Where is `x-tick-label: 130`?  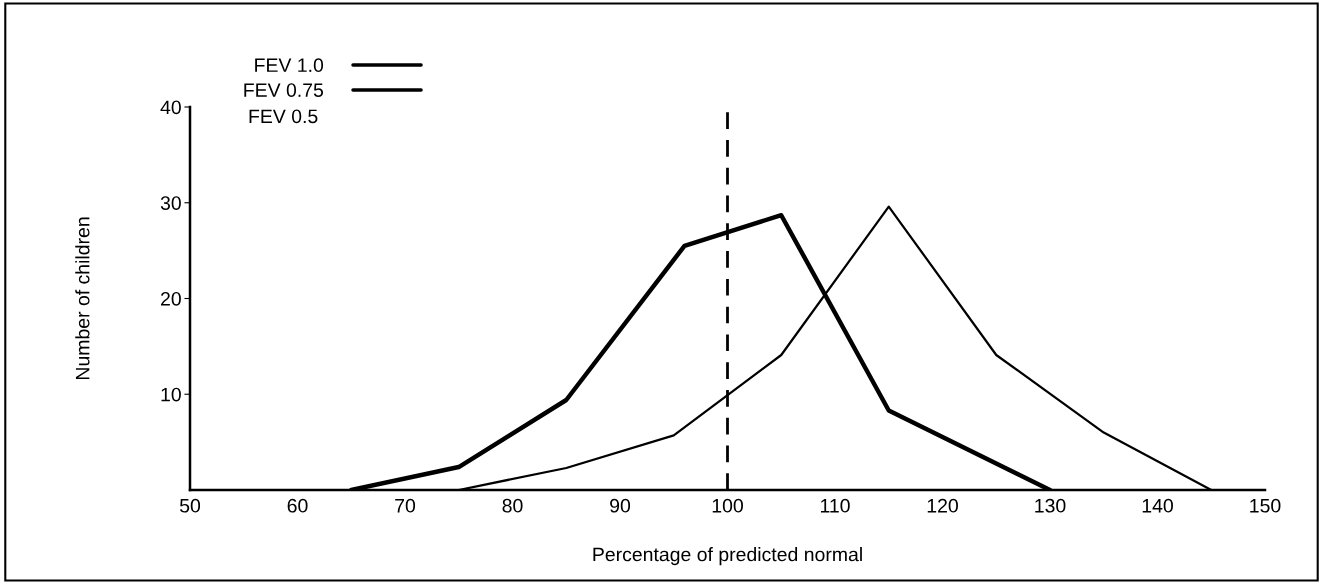 x-tick-label: 130 is located at coordinates (1050, 505).